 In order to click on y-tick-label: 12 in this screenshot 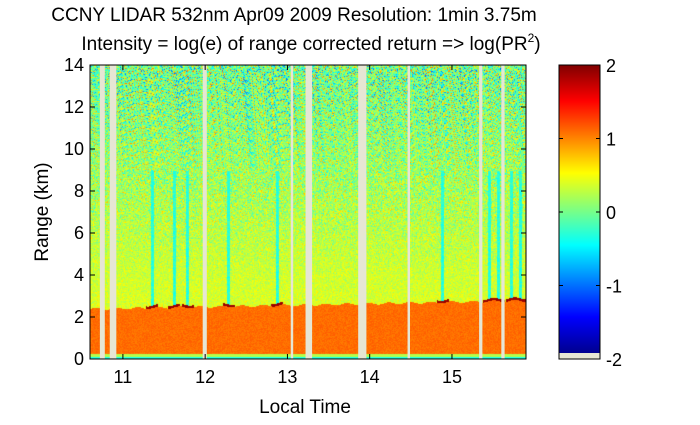, I will do `click(74, 107)`.